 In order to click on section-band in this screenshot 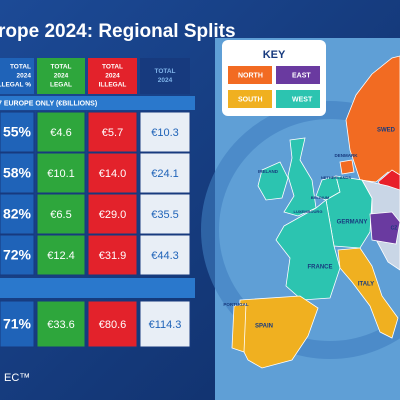, I will do `click(97, 103)`.